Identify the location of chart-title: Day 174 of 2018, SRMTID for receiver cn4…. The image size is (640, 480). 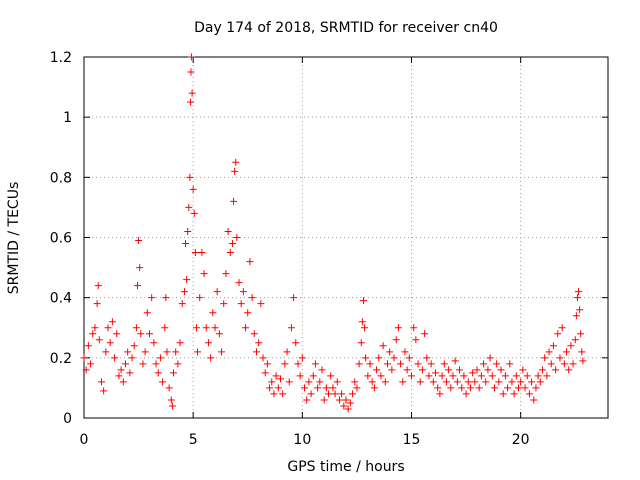
(346, 28).